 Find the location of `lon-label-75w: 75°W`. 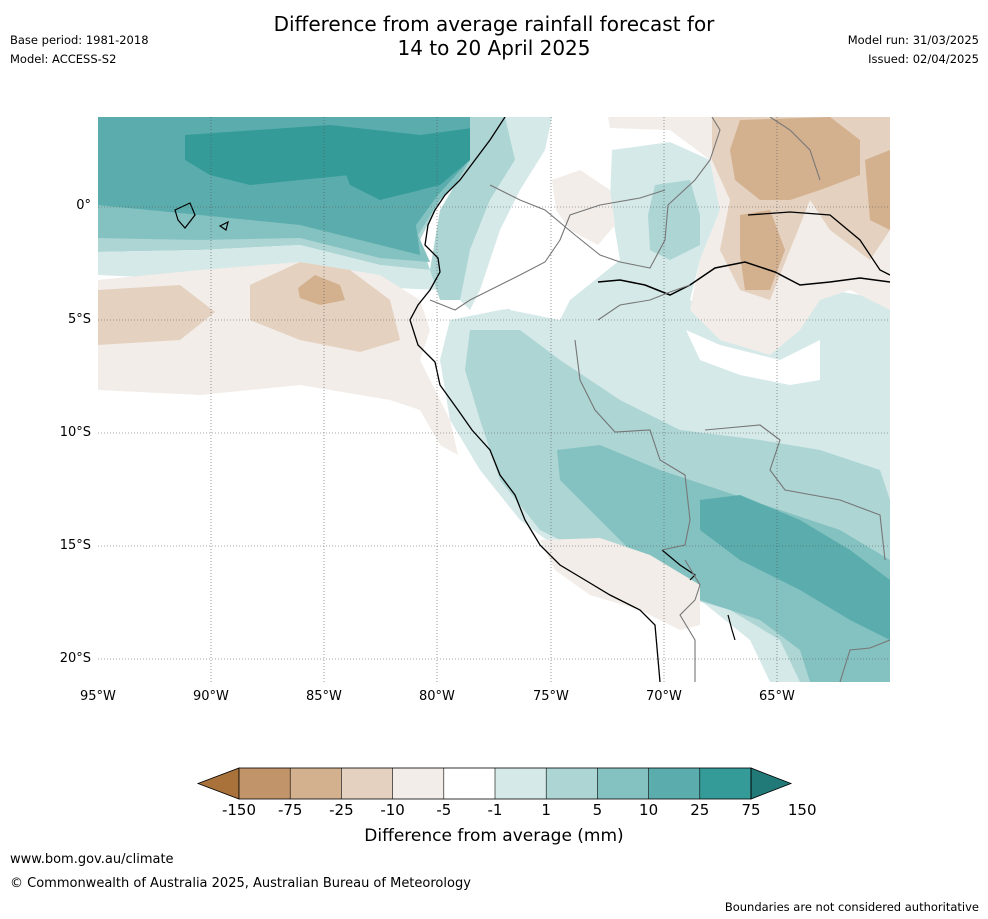

lon-label-75w: 75°W is located at coordinates (551, 696).